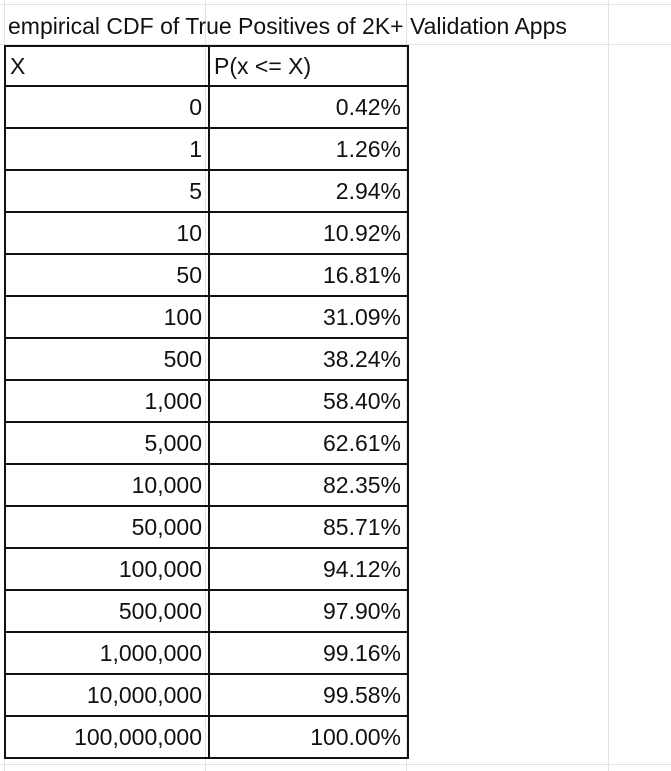  What do you see at coordinates (309, 570) in the screenshot?
I see `probability-cell: 94.12%` at bounding box center [309, 570].